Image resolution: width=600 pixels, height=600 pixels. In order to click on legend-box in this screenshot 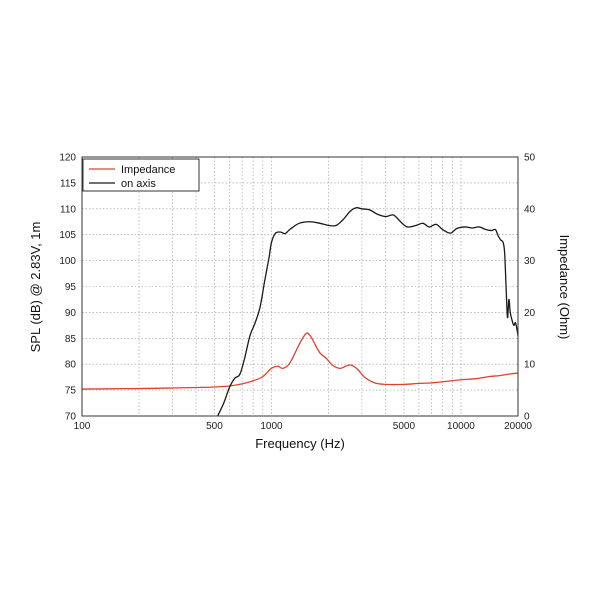, I will do `click(141, 175)`.